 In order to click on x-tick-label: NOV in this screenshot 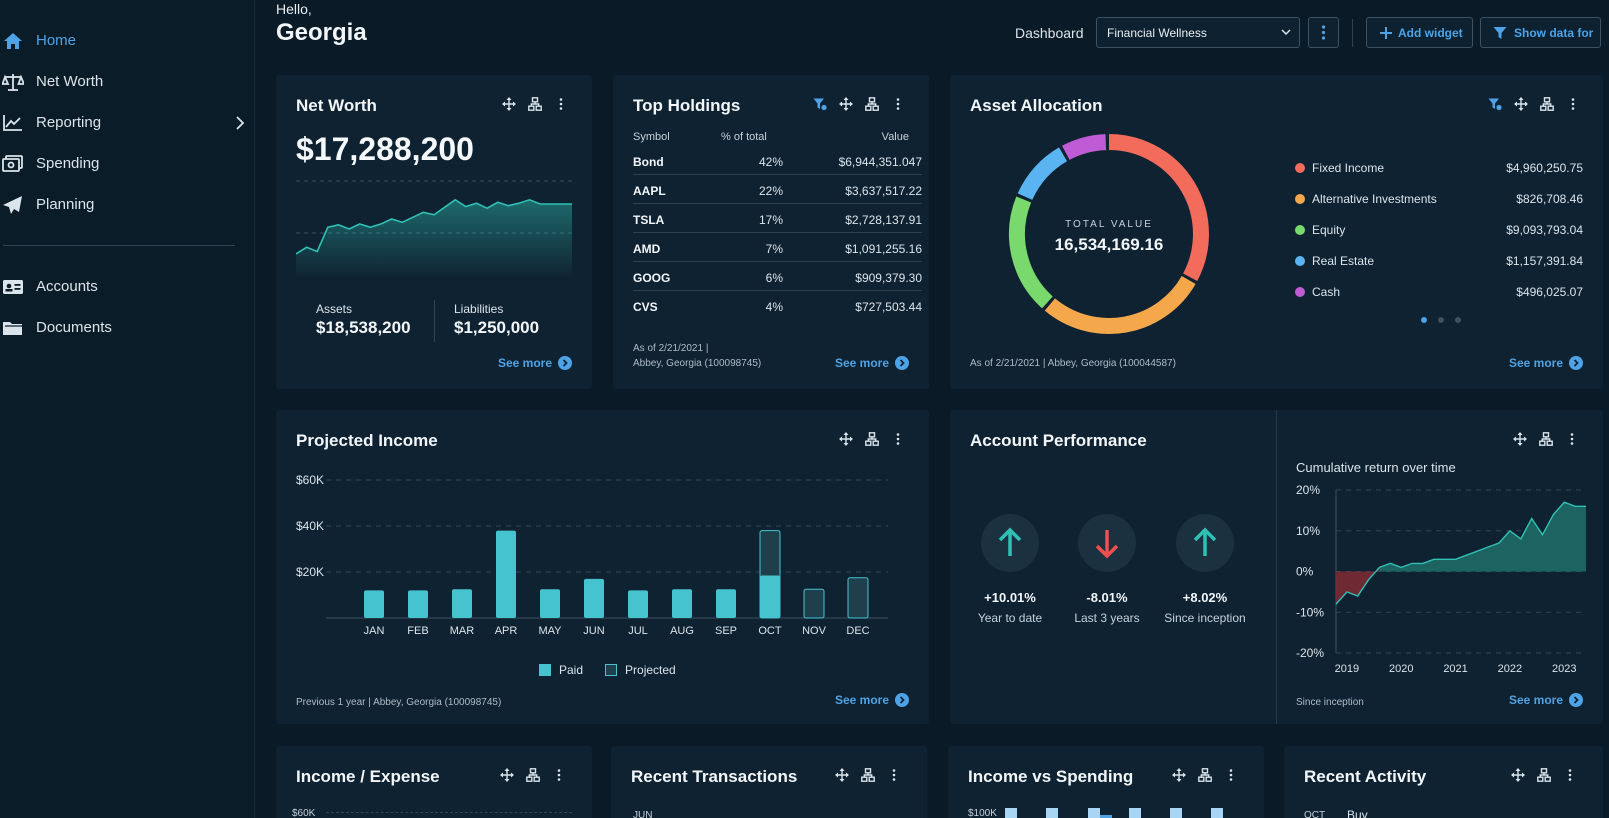, I will do `click(814, 631)`.